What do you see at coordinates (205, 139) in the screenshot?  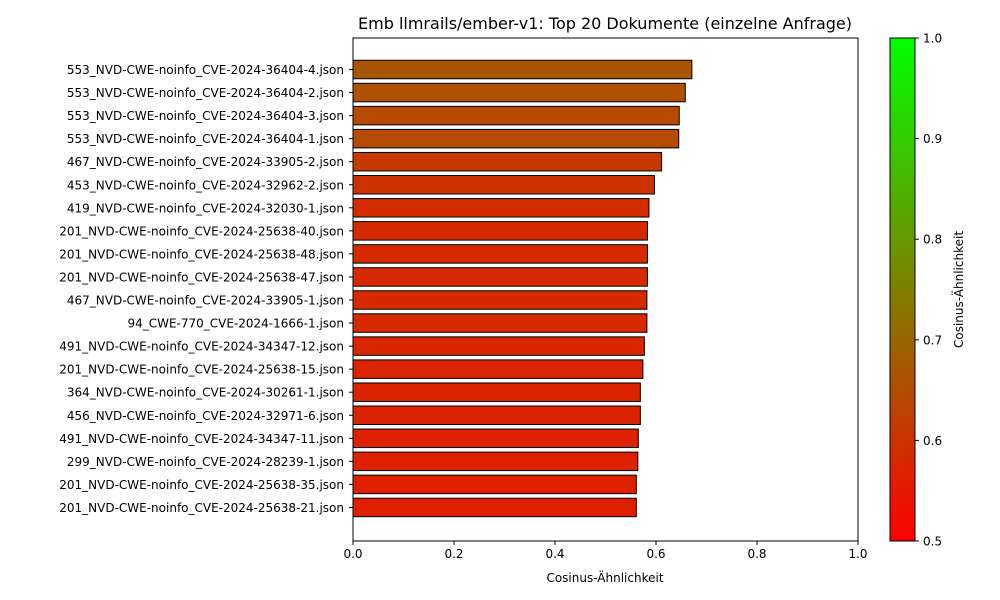 I see `y-tick-label: 553_NVD-CWE-noinfo_CVE-2024-36404-1.json` at bounding box center [205, 139].